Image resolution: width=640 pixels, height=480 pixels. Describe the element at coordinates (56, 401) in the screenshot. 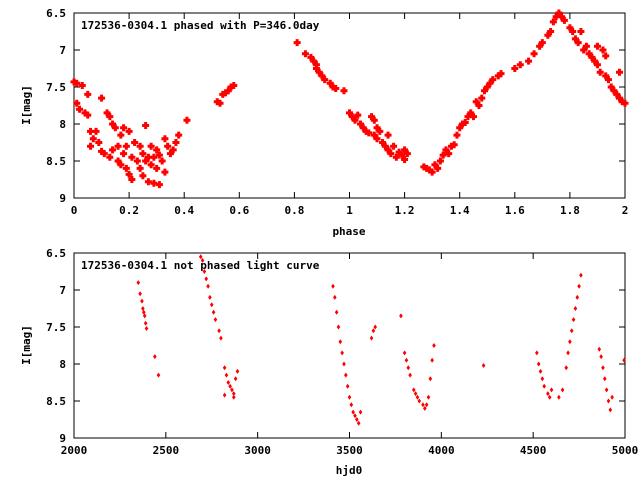

I see `unphased-y-tick-label: 8.5` at that location.